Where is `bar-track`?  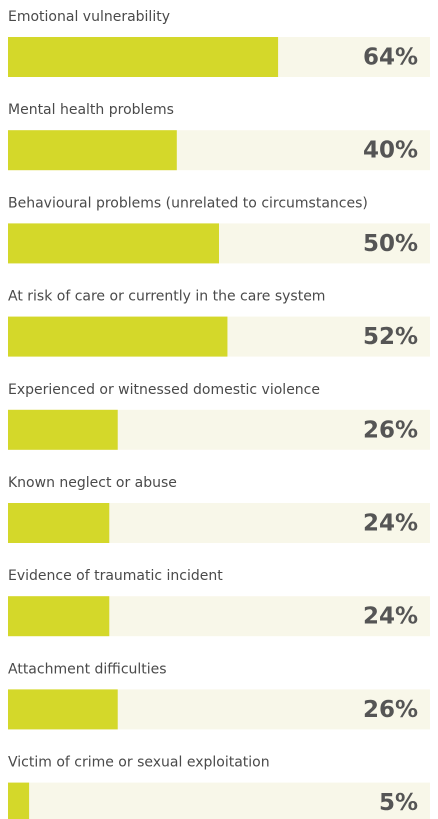
bar-track is located at coordinates (219, 800).